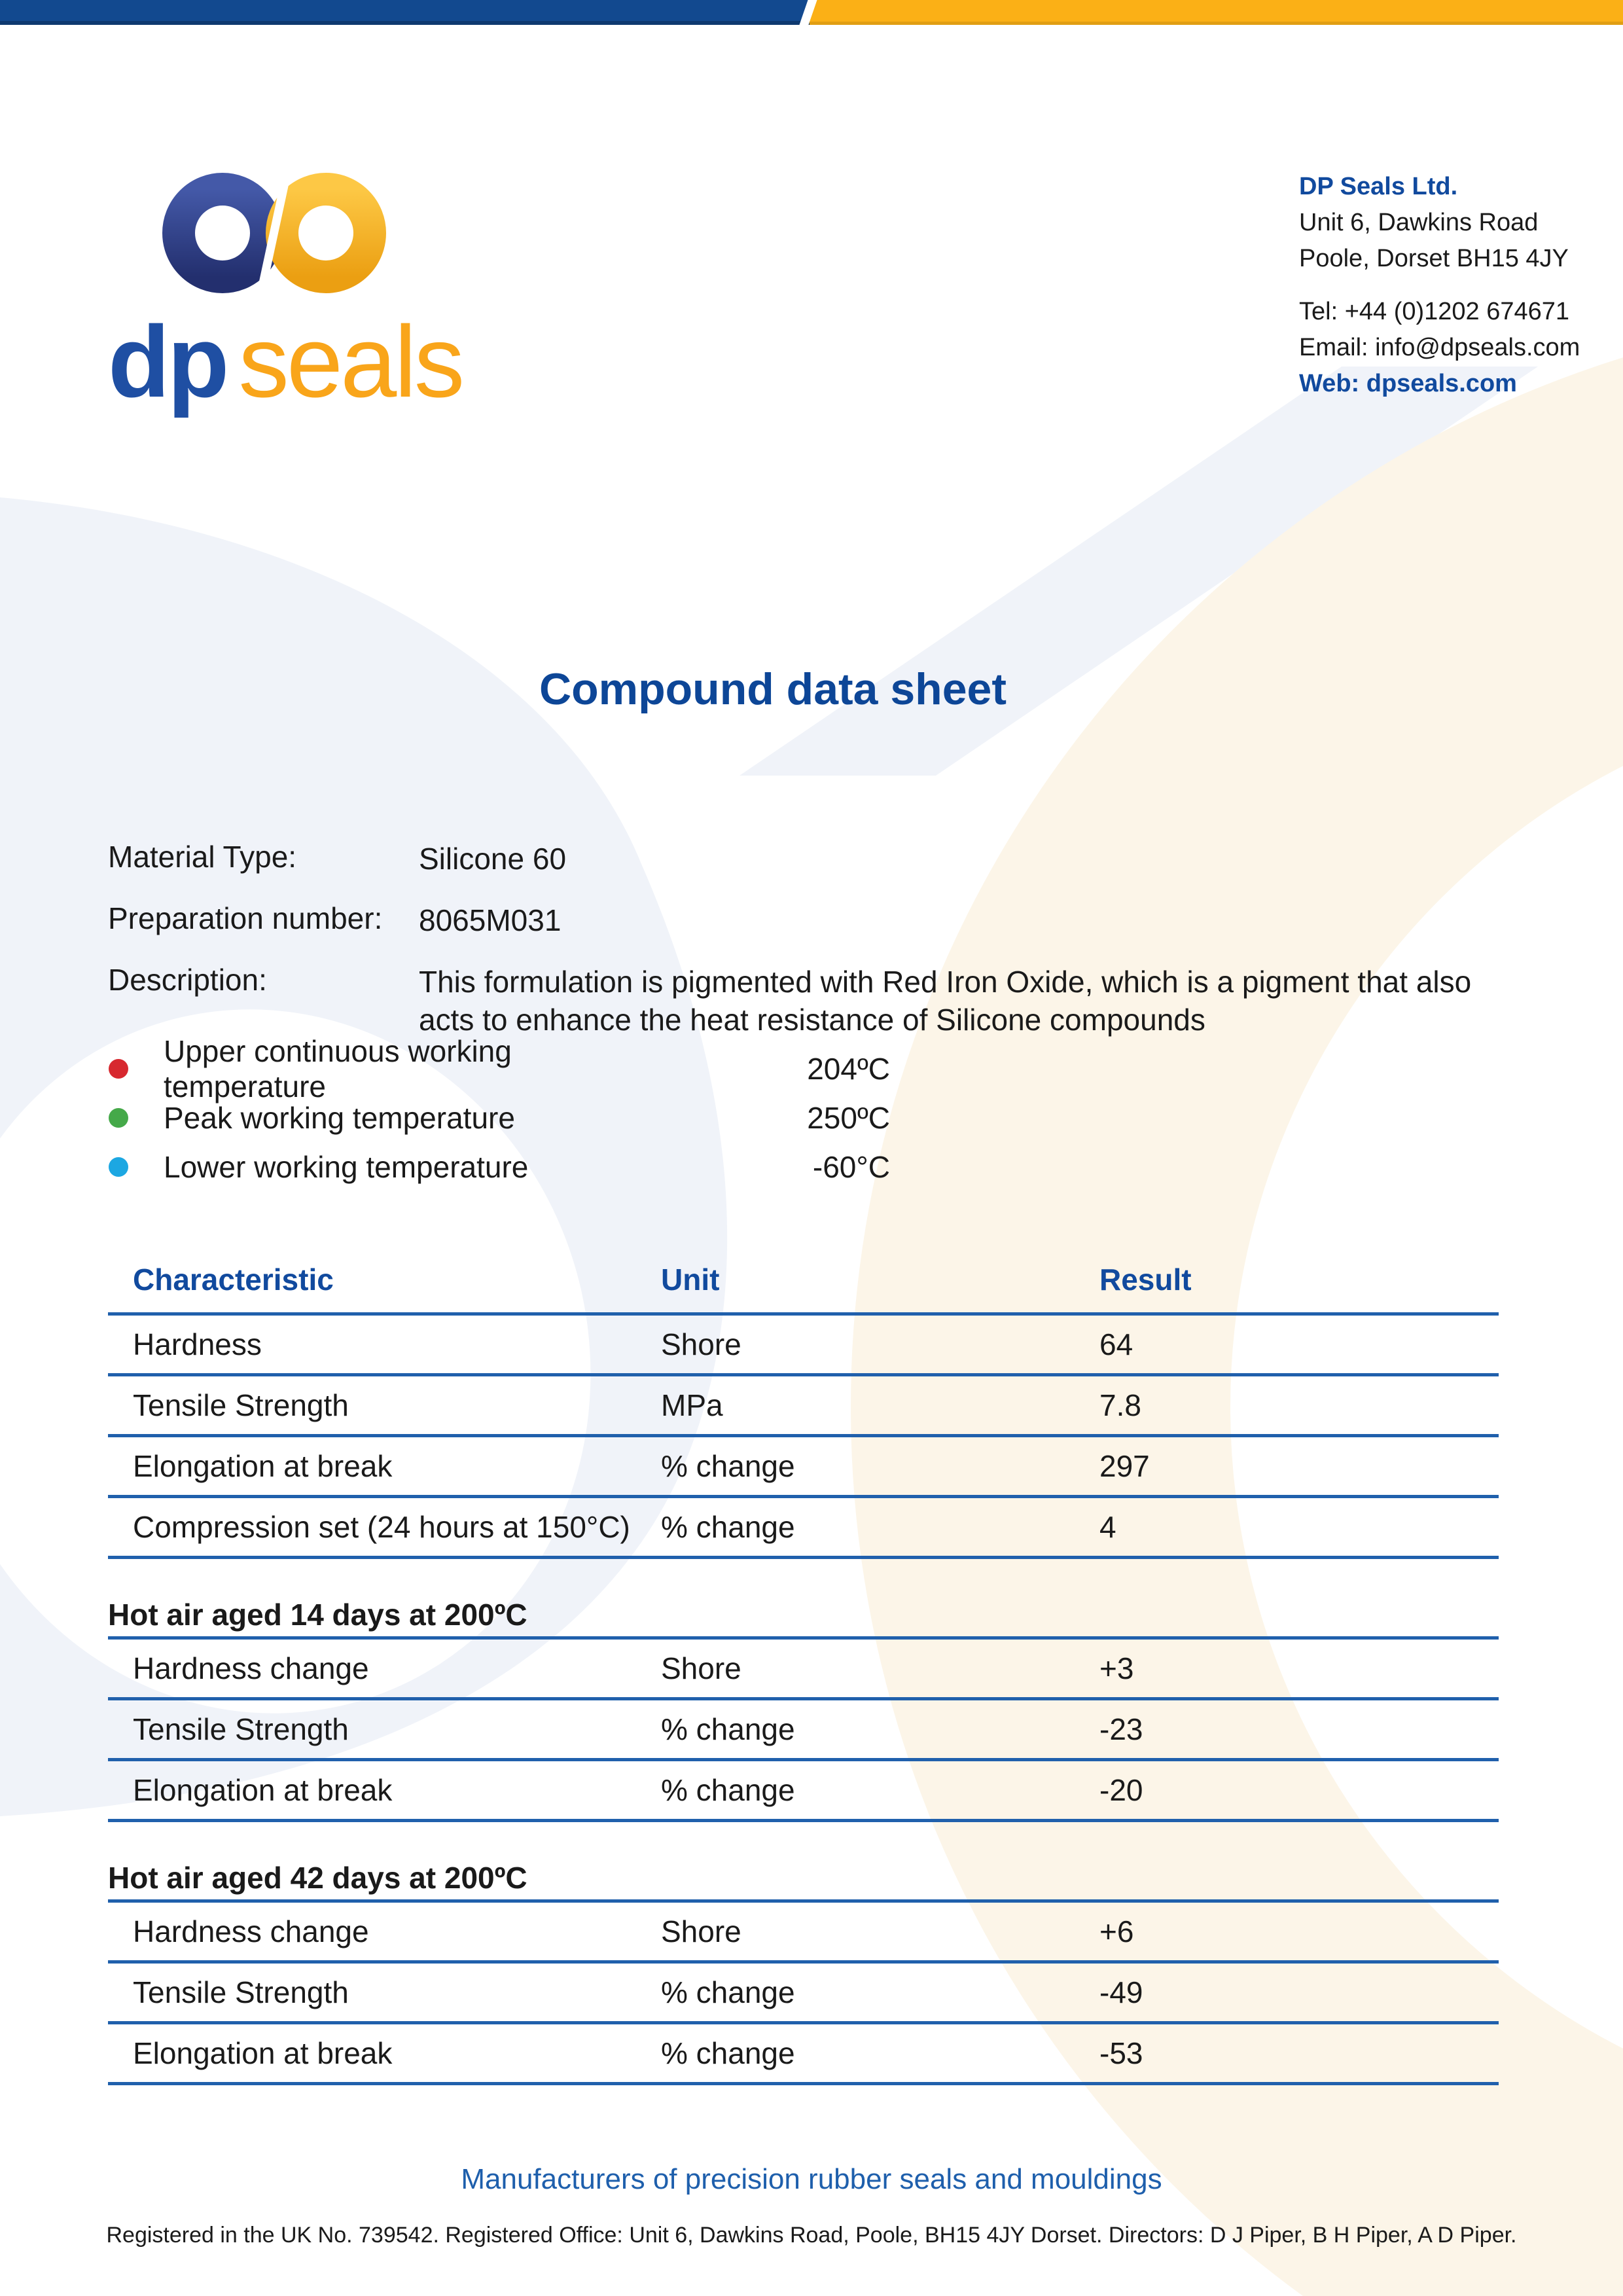  What do you see at coordinates (197, 1344) in the screenshot?
I see `cell-characteristic: Hardness` at bounding box center [197, 1344].